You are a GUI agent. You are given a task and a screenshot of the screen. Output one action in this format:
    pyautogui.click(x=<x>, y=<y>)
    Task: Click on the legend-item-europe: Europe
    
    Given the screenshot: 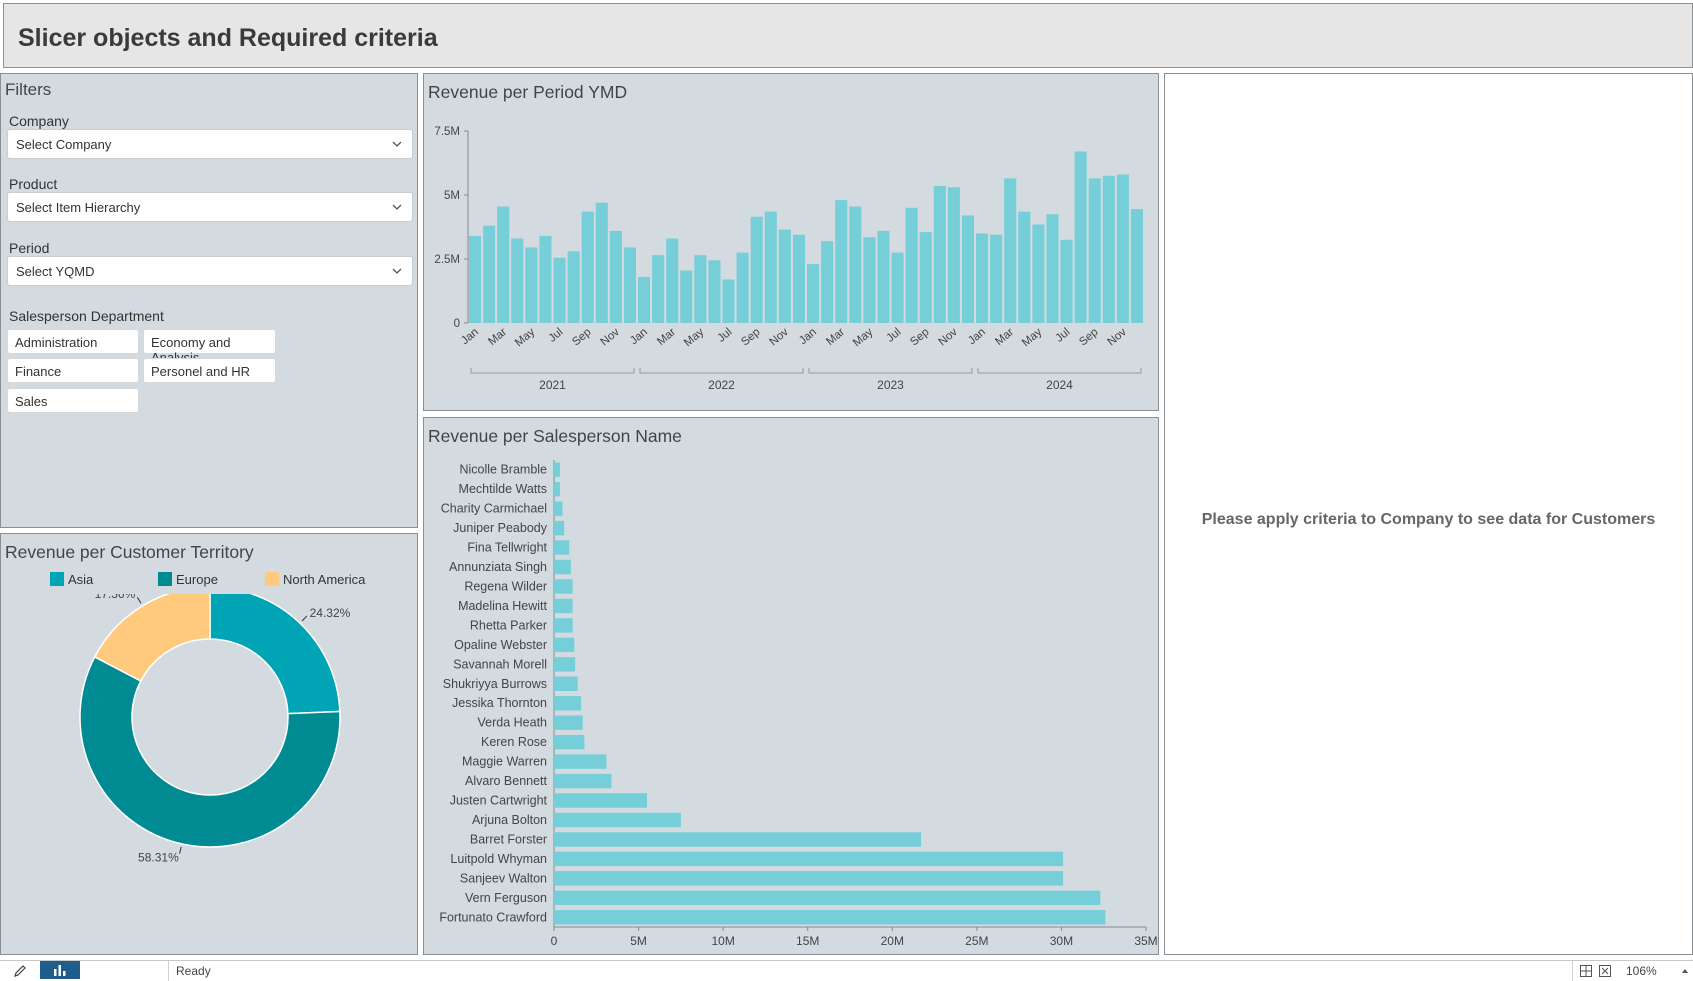 What is the action you would take?
    pyautogui.click(x=188, y=579)
    